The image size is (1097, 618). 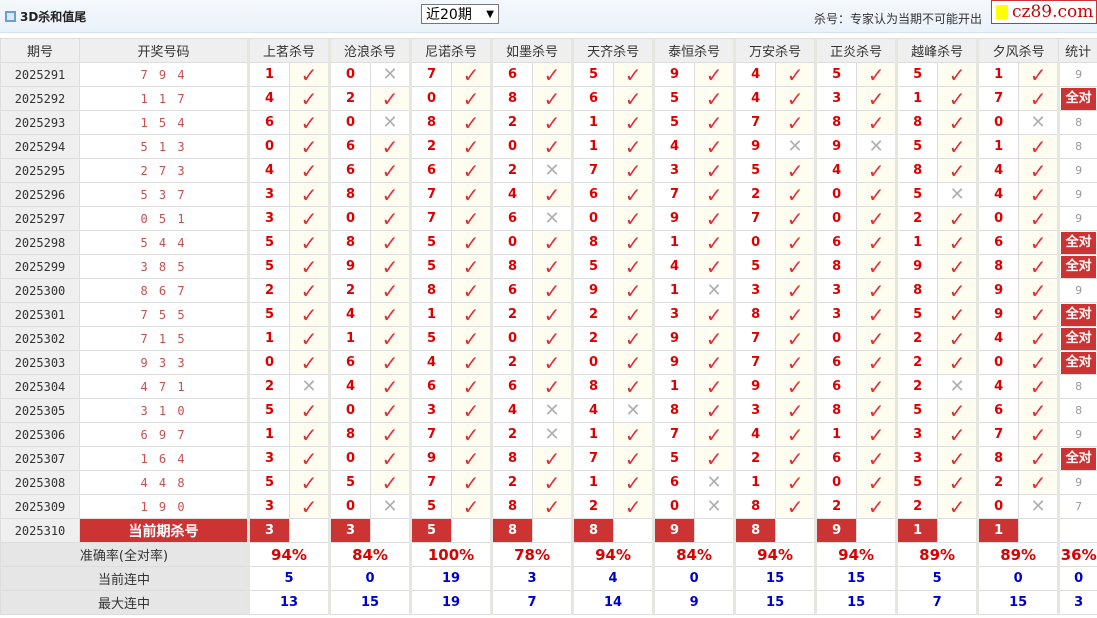 I want to click on current-streak-value: 15, so click(x=775, y=578).